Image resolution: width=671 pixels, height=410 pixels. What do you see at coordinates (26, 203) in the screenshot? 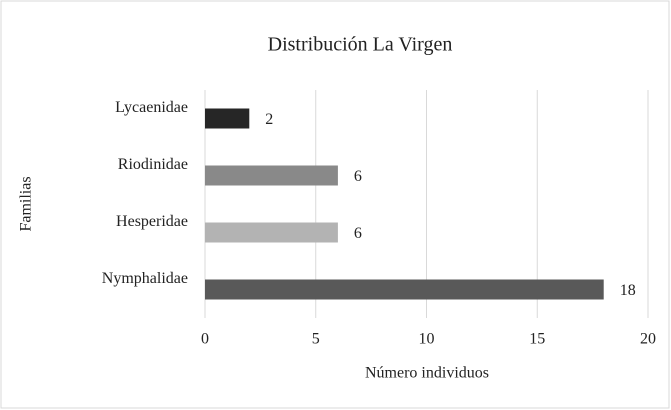
I see `y-axis-label: Familias` at bounding box center [26, 203].